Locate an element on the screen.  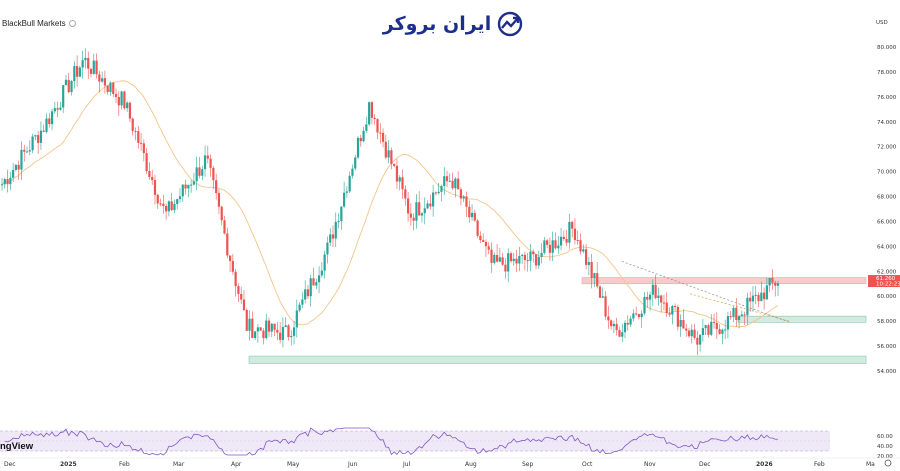
zone-resistance is located at coordinates (724, 281).